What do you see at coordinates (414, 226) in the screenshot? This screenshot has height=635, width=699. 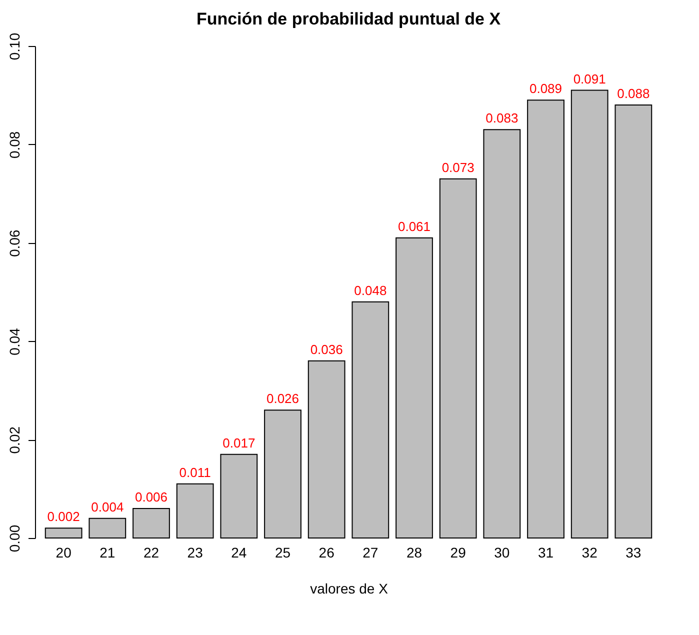 I see `data-label: 0.061` at bounding box center [414, 226].